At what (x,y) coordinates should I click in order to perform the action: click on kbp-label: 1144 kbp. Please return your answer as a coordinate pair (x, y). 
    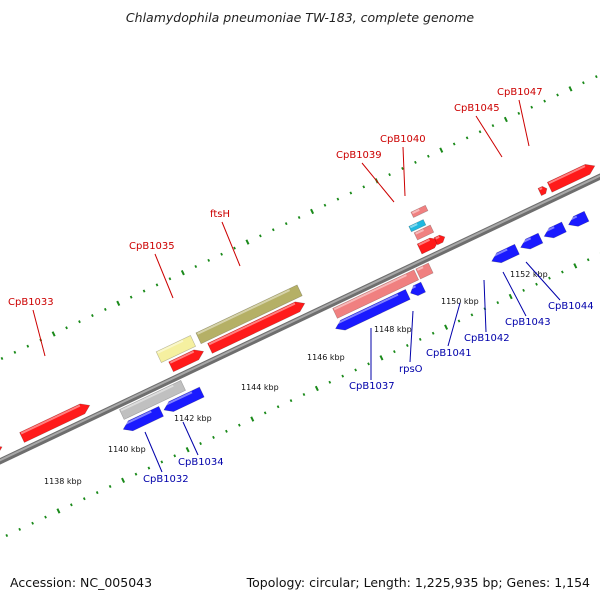
    Looking at the image, I should click on (260, 387).